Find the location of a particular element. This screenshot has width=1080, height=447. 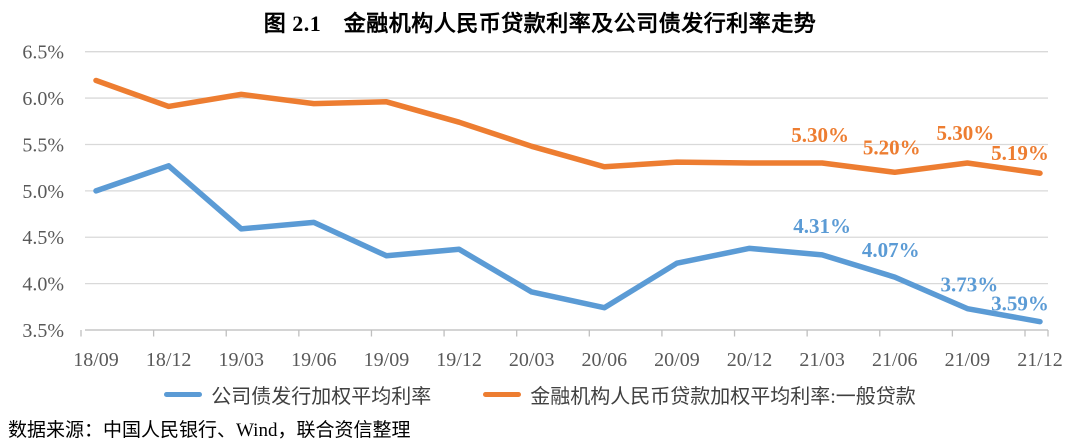

y-axis-label: 5.0% is located at coordinates (43, 192).